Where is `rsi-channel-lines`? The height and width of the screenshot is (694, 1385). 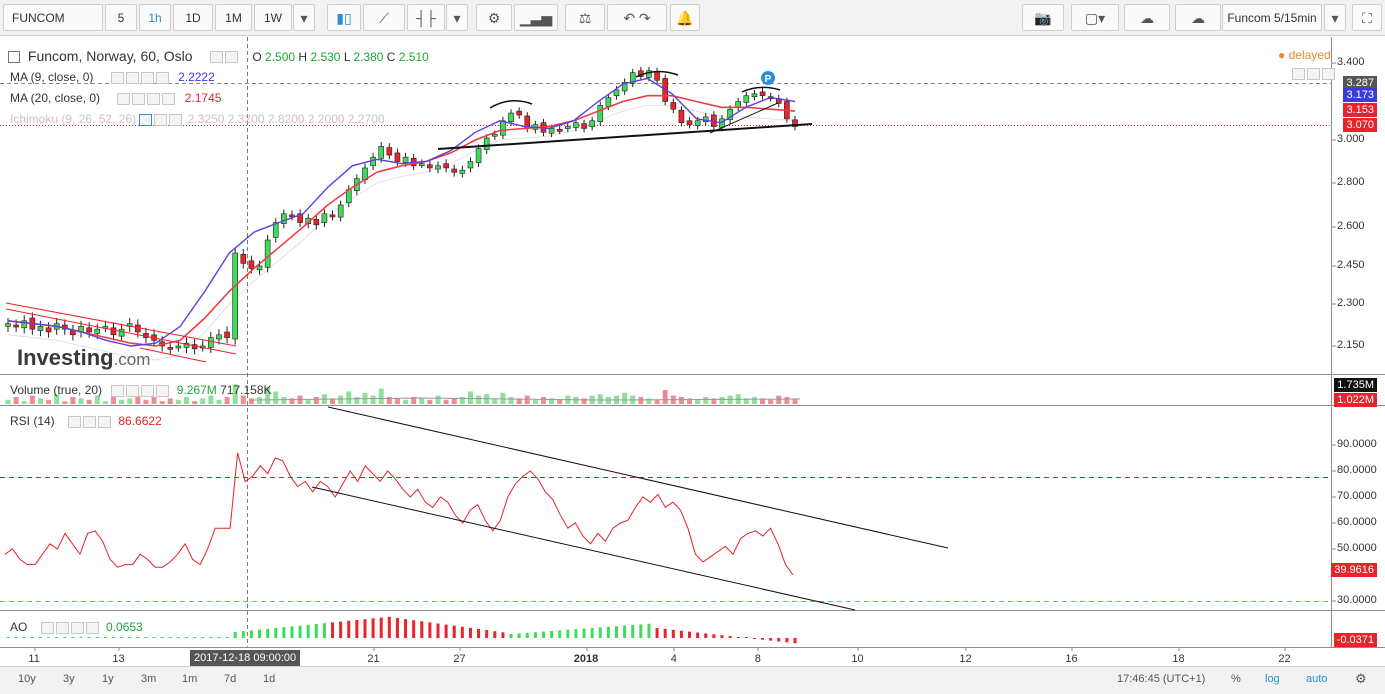
rsi-channel-lines is located at coordinates (630, 508).